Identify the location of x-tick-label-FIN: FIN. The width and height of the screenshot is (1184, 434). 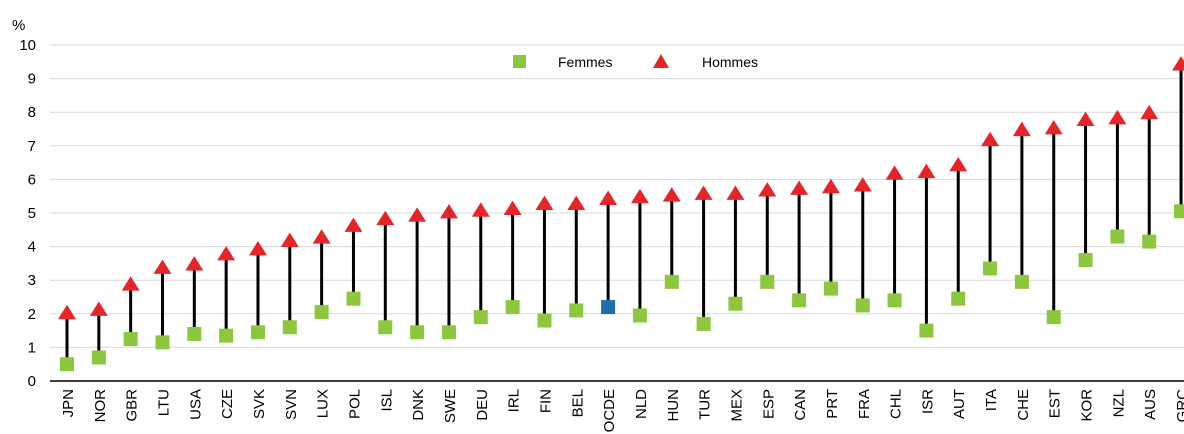
(545, 401).